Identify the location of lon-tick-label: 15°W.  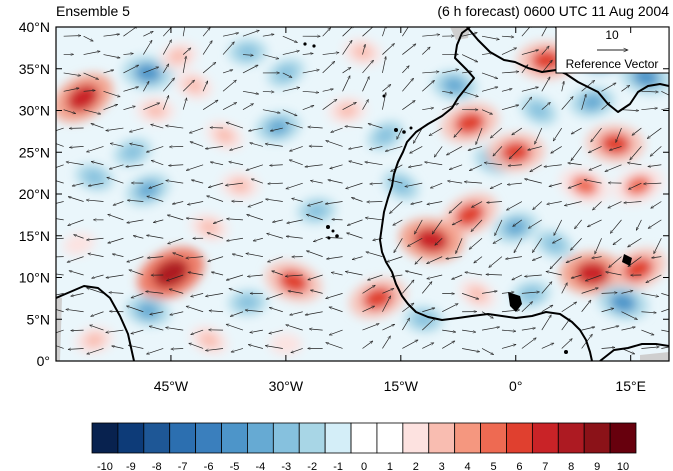
(401, 386).